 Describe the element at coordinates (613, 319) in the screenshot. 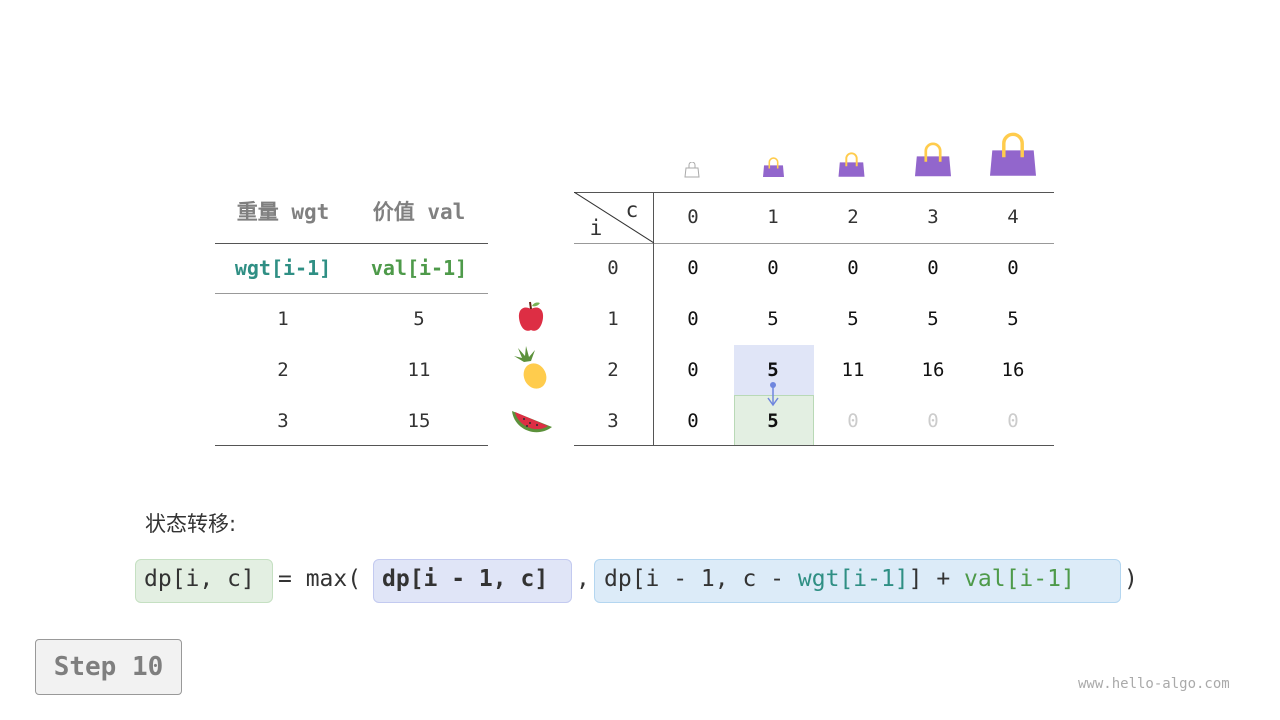

I see `row-header: 1` at that location.